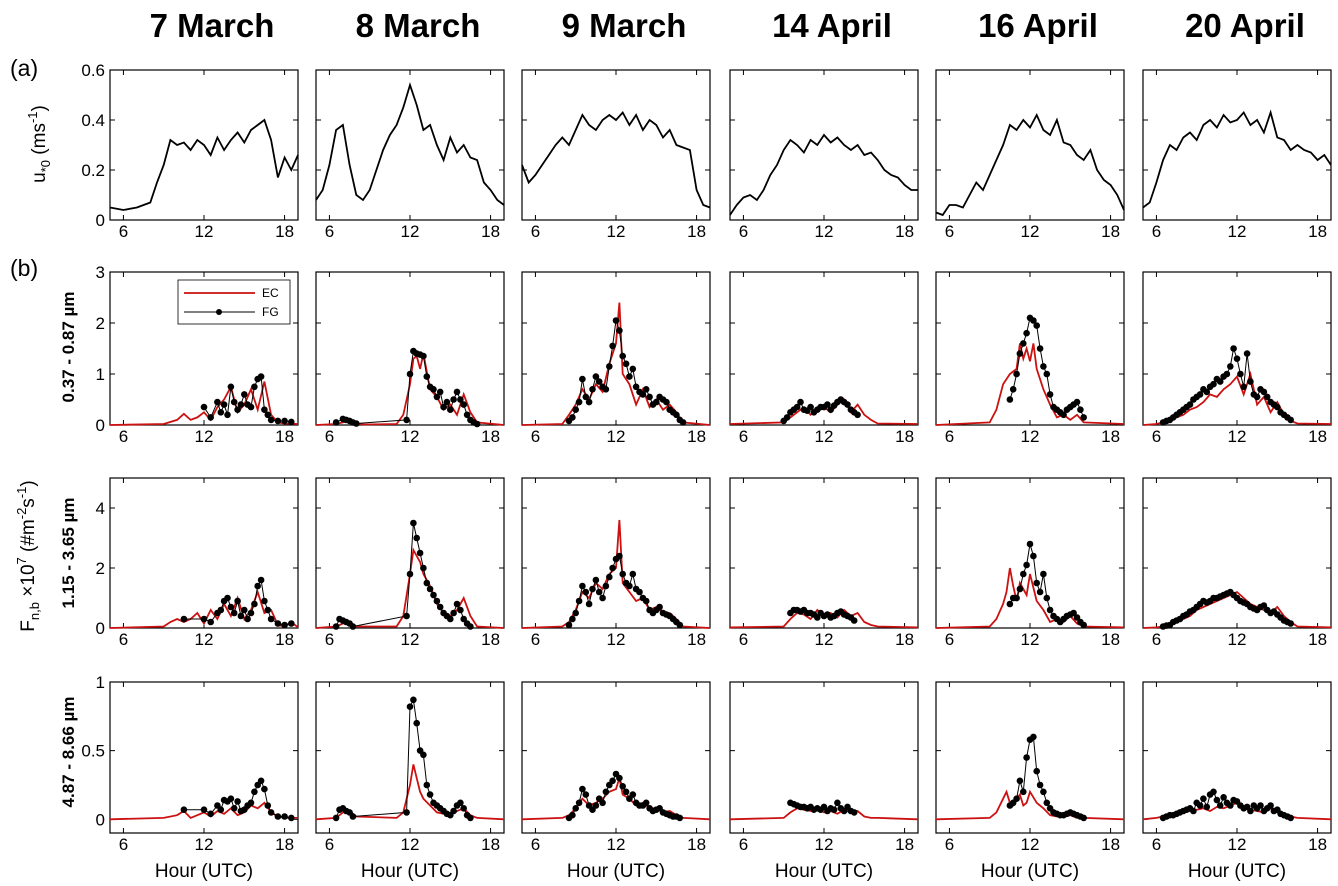 This screenshot has width=1338, height=886. What do you see at coordinates (616, 155) in the screenshot?
I see `panel-ustar-9-march: 6 12 18` at bounding box center [616, 155].